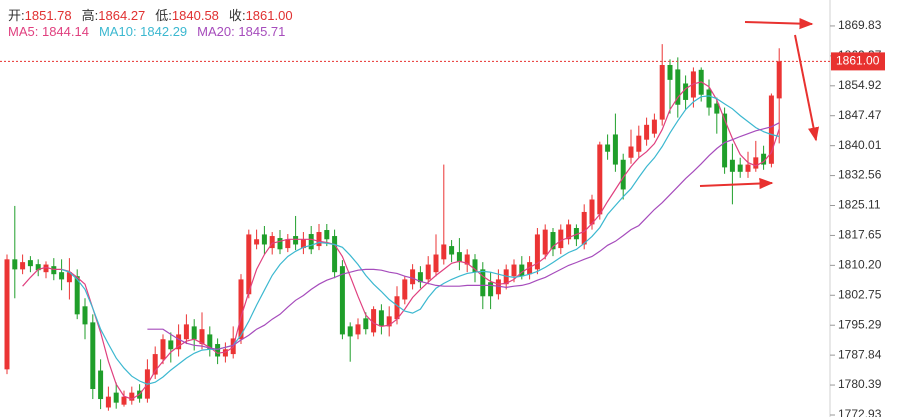 The height and width of the screenshot is (417, 900). I want to click on last-price-label: 1861.00, so click(858, 61).